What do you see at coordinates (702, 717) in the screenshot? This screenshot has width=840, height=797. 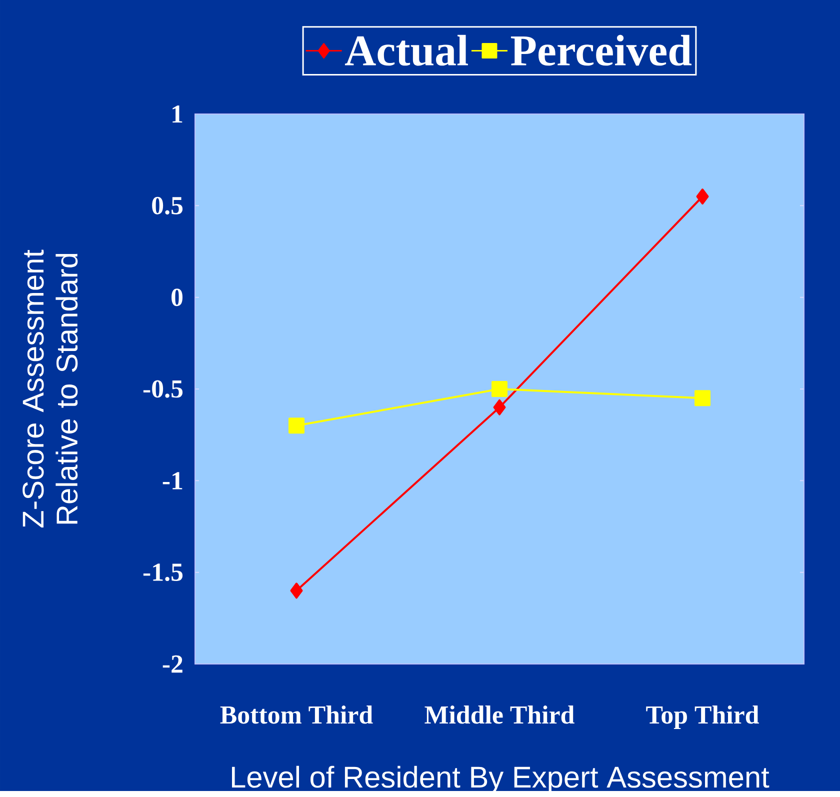 I see `x-tick-label: Top Third` at bounding box center [702, 717].